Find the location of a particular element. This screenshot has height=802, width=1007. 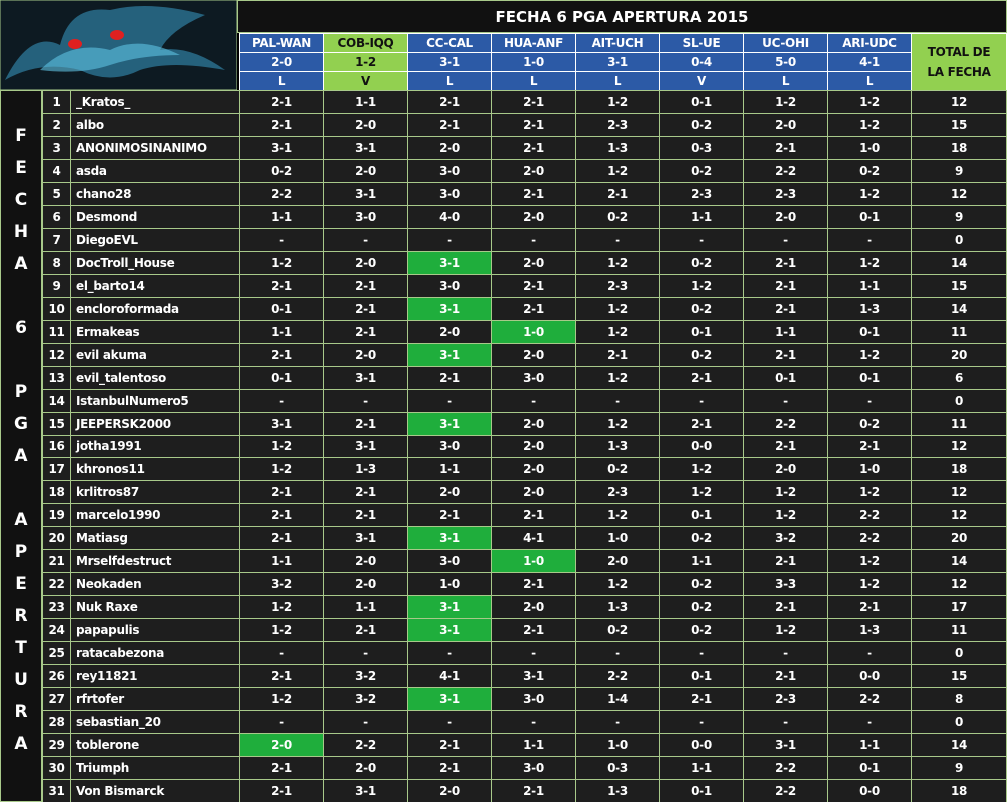

total-header: TOTAL DE LA FECHA is located at coordinates (959, 62).